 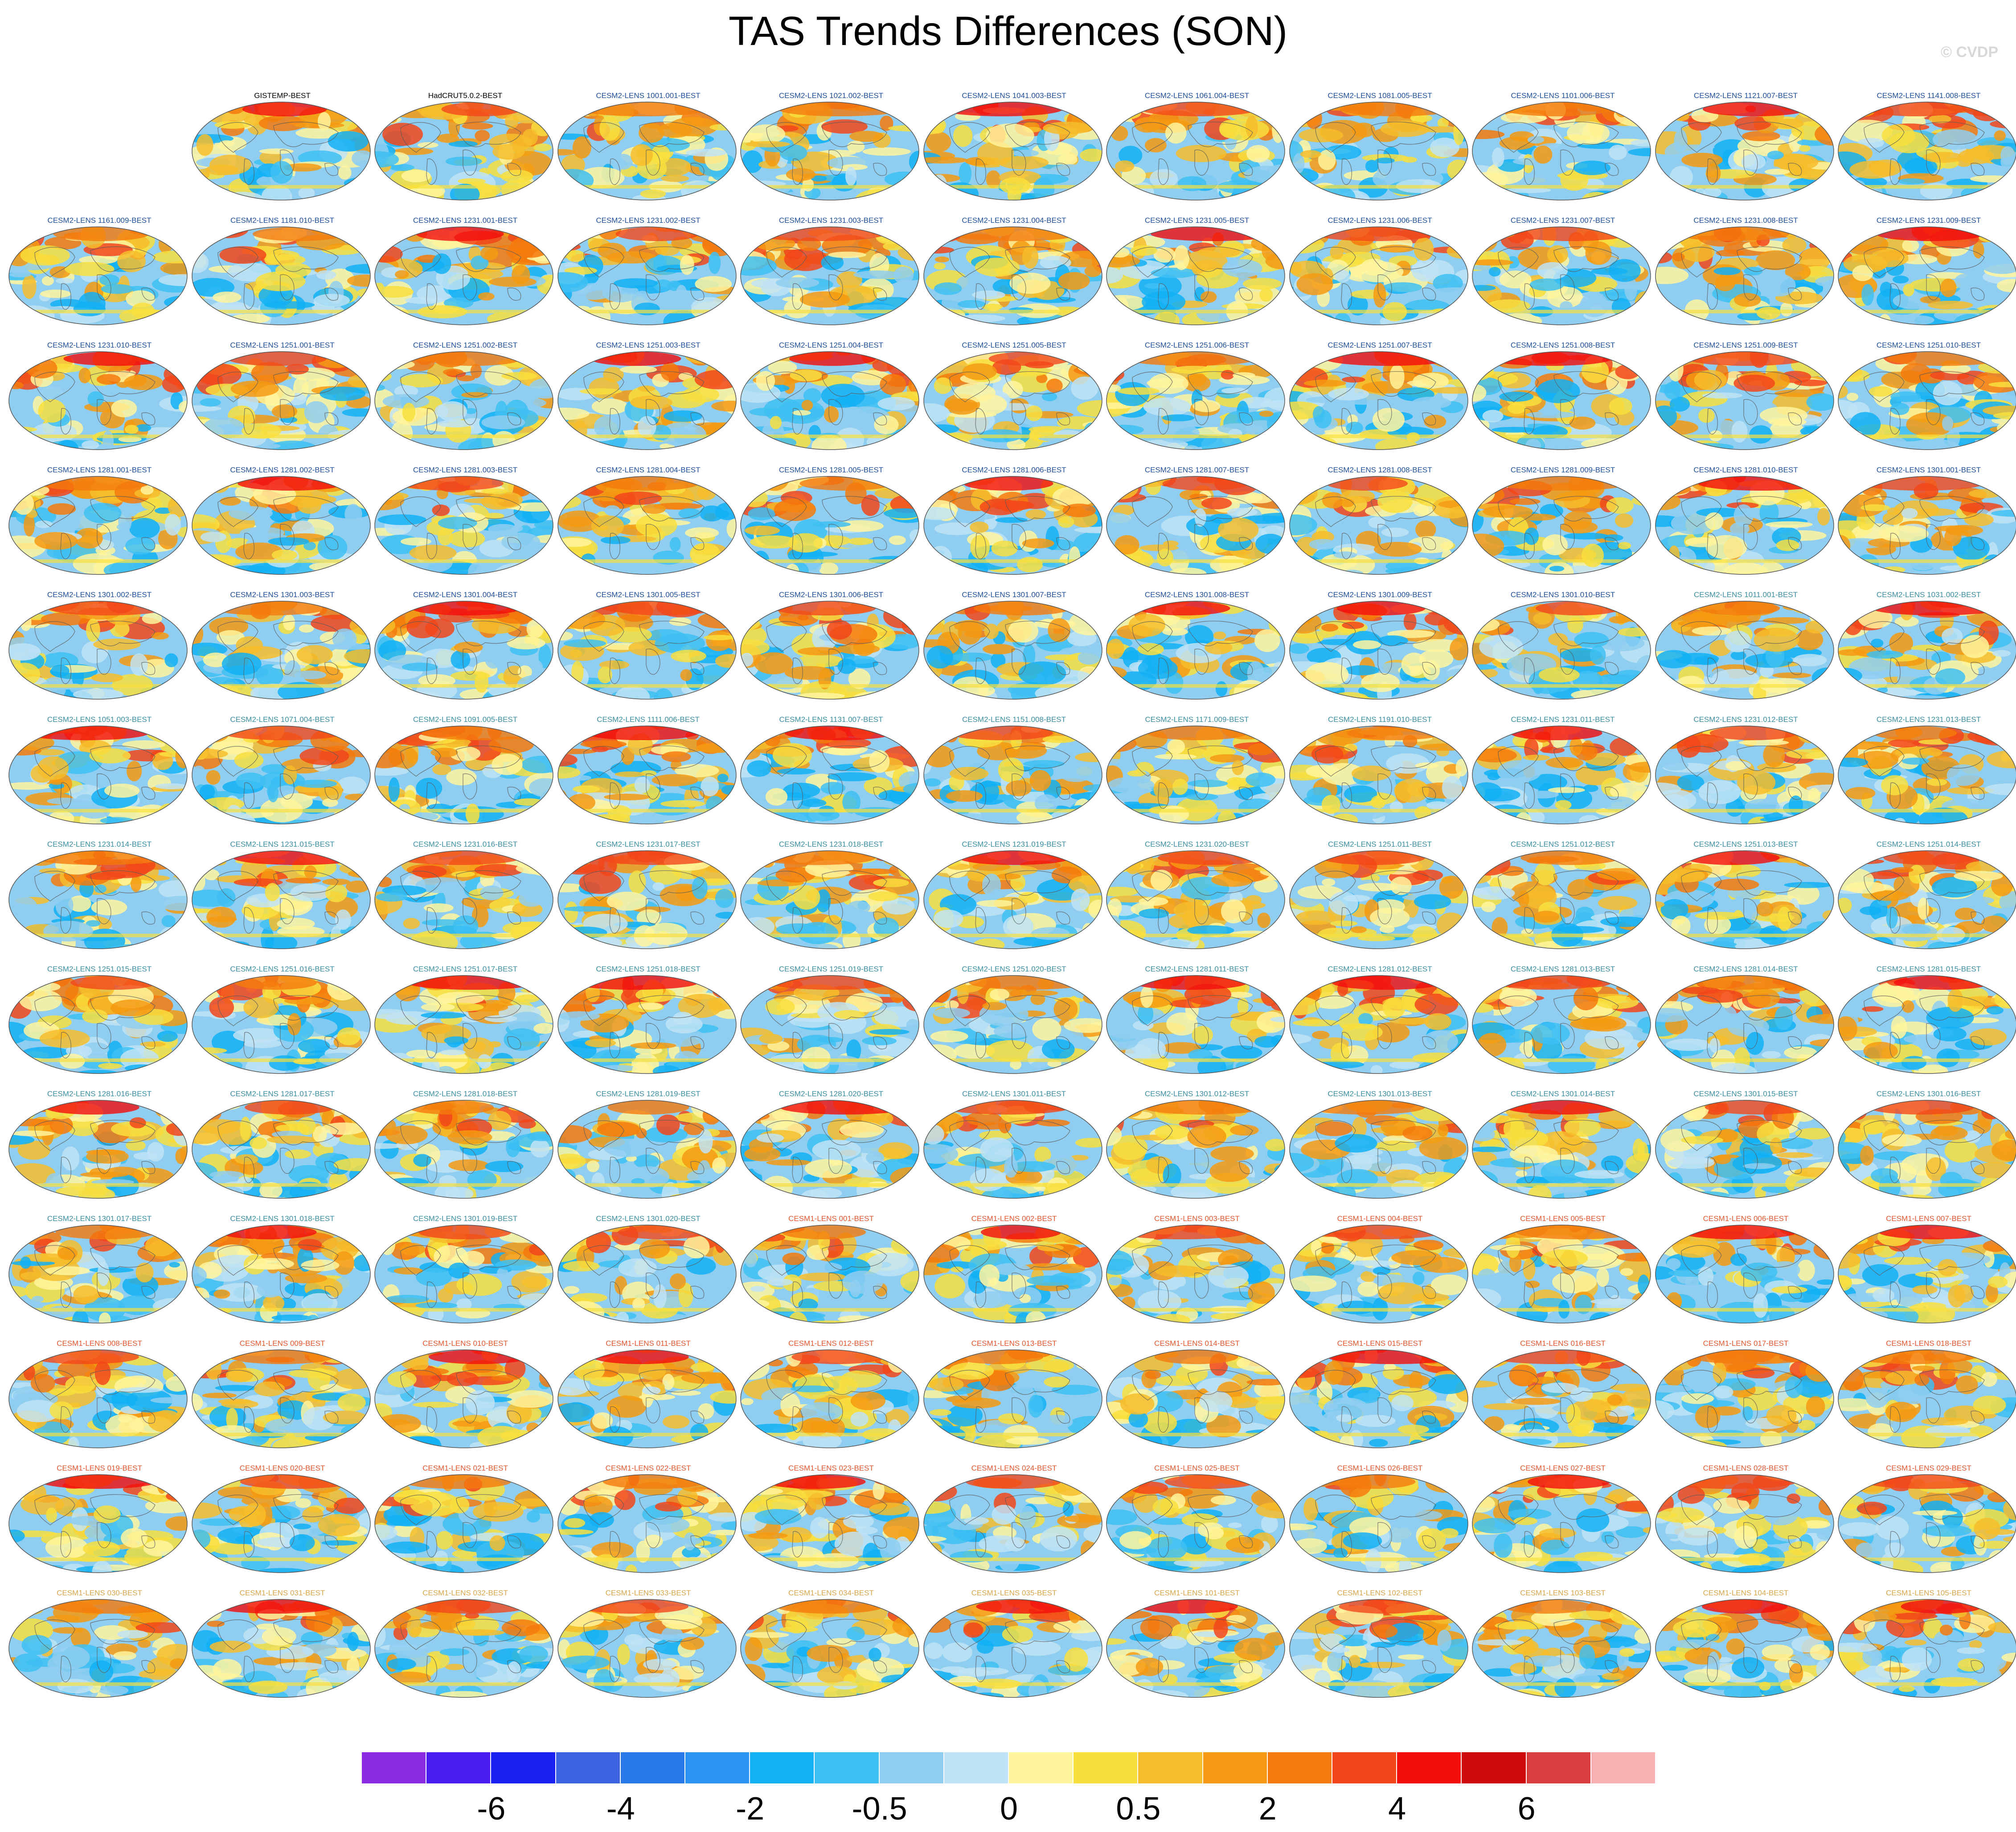 I want to click on map-panel: CESM2-LENS 1251.001-BEST, so click(x=282, y=401).